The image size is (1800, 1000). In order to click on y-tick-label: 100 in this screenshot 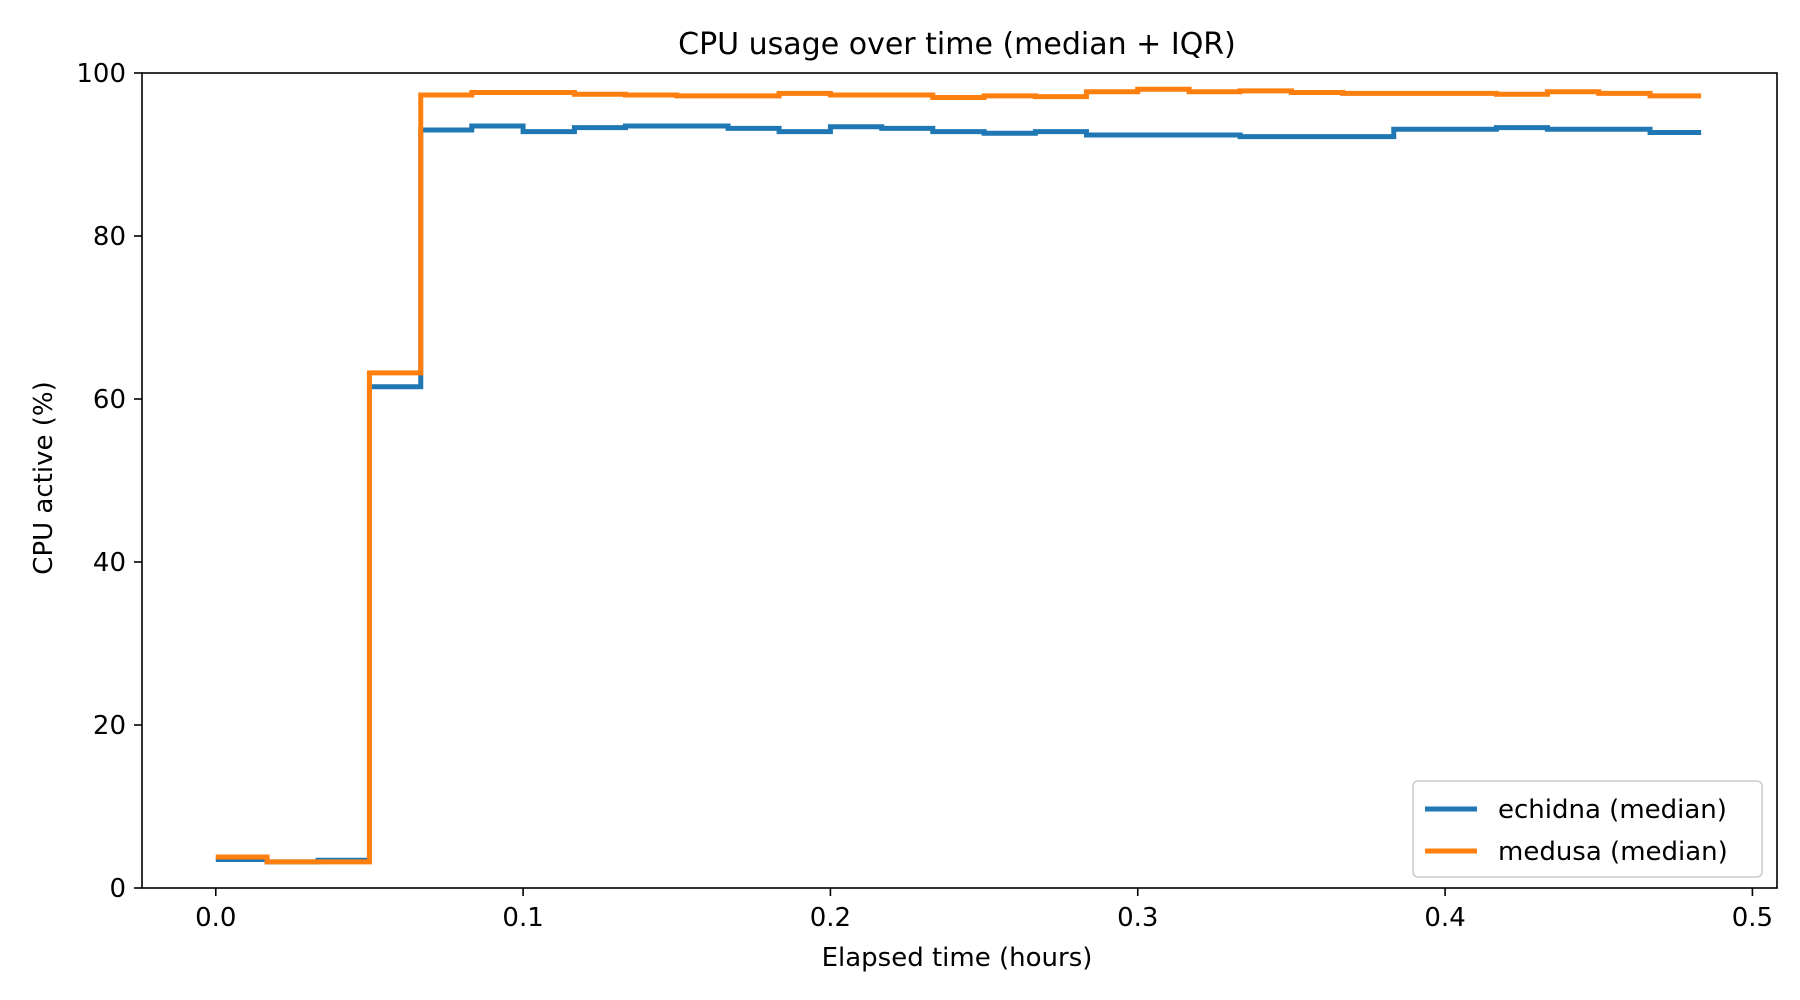, I will do `click(101, 74)`.